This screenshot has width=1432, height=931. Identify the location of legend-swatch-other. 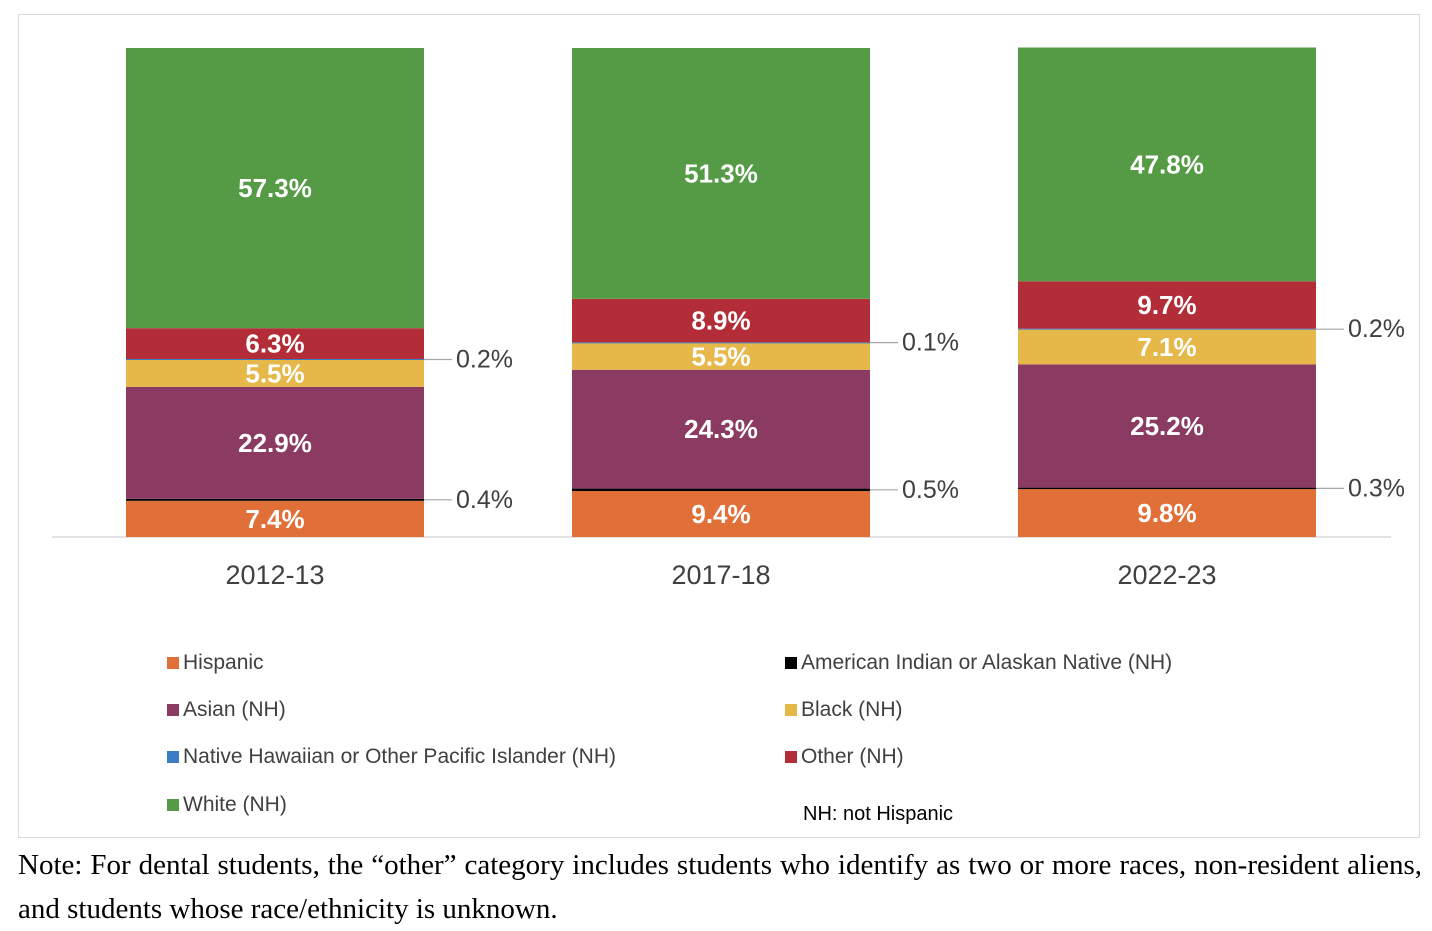
(791, 757).